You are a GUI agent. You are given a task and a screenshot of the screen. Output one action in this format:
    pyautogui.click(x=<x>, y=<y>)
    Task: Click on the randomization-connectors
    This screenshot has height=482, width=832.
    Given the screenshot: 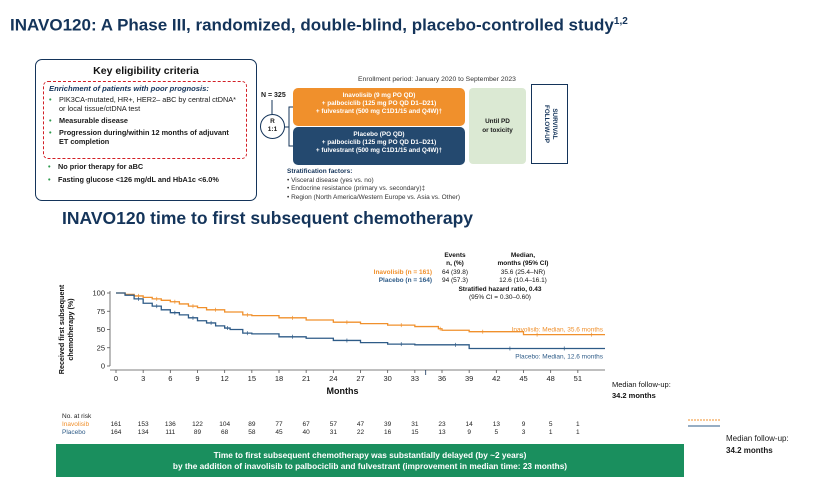 What is the action you would take?
    pyautogui.click(x=282, y=123)
    